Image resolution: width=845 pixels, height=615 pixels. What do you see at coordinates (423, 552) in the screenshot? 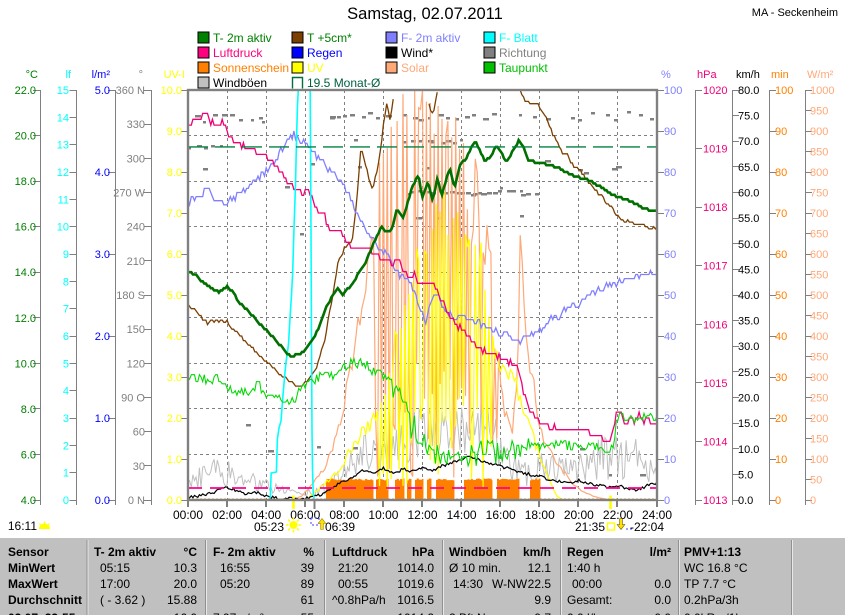
I see `svg-text: hPa` at bounding box center [423, 552].